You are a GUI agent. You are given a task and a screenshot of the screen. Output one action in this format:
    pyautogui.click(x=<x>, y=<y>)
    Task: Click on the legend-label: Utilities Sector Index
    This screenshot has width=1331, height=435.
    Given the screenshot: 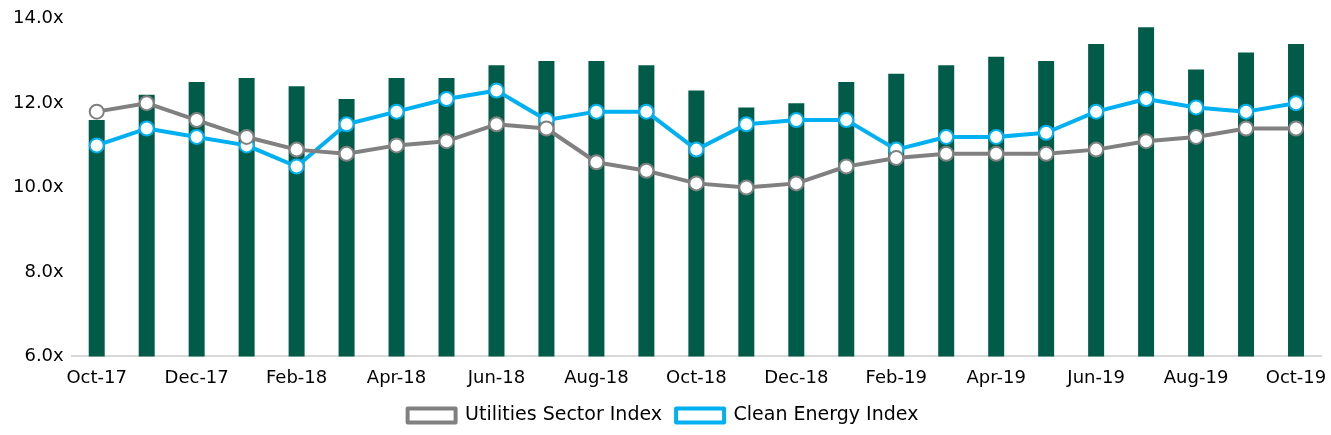 What is the action you would take?
    pyautogui.click(x=564, y=413)
    